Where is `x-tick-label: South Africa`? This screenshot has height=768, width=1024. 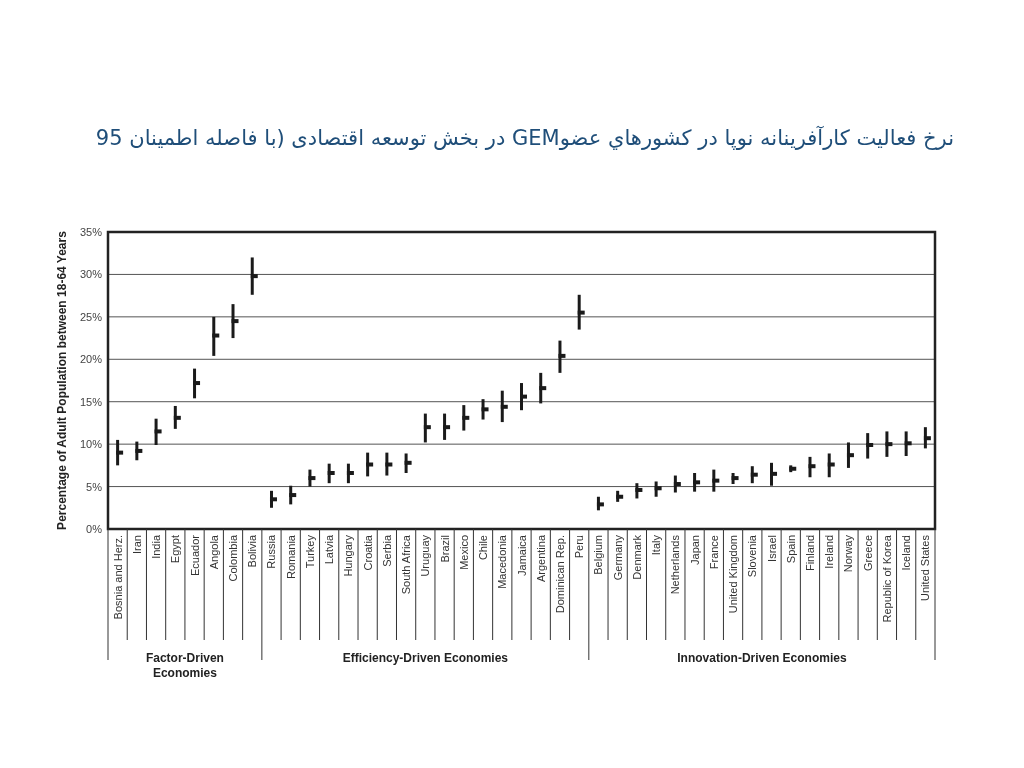 x-tick-label: South Africa is located at coordinates (406, 564).